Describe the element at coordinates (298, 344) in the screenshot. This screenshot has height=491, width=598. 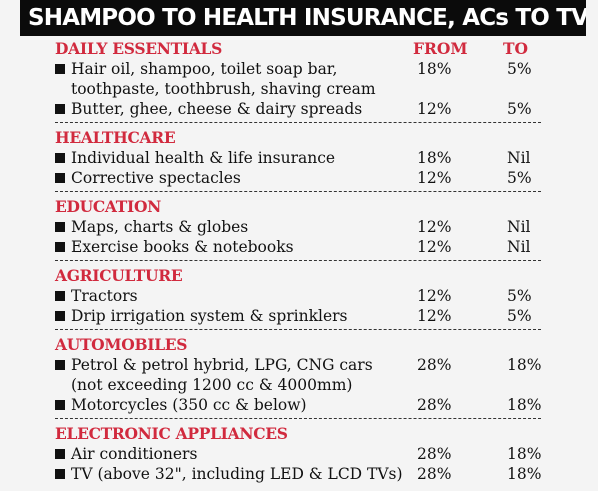
I see `category-header: AUTOMOBILES` at that location.